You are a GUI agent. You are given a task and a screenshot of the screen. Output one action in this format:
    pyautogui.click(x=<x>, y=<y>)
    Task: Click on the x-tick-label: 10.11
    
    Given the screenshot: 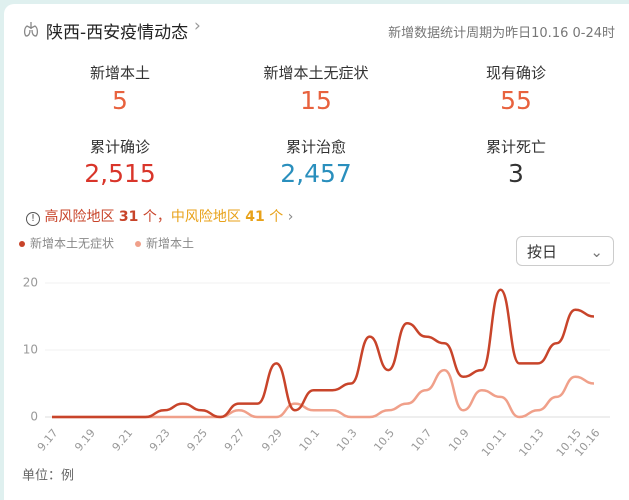 What is the action you would take?
    pyautogui.click(x=494, y=443)
    